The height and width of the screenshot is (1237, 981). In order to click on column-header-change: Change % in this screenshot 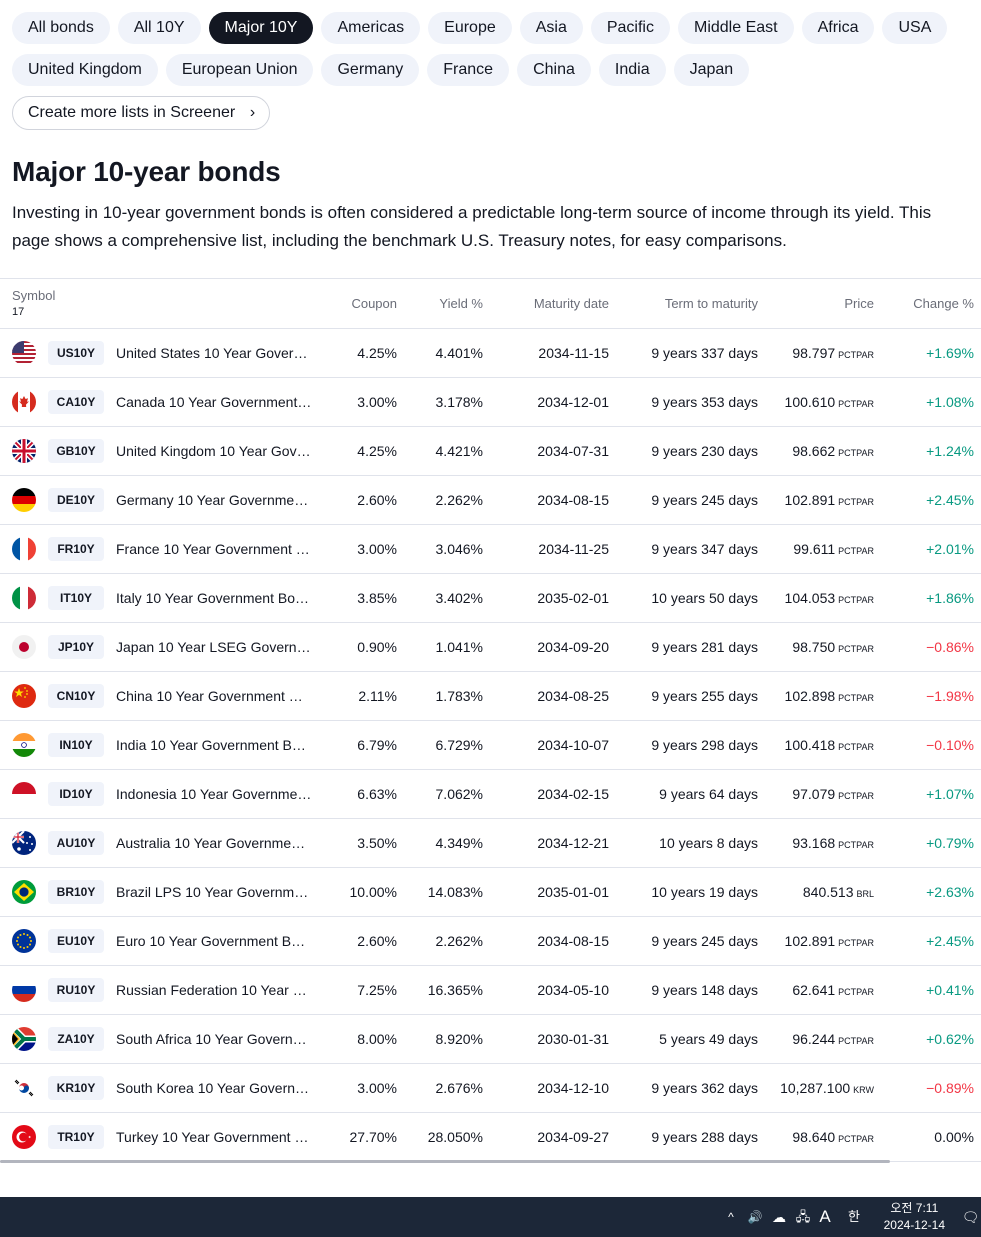, I will do `click(943, 303)`.